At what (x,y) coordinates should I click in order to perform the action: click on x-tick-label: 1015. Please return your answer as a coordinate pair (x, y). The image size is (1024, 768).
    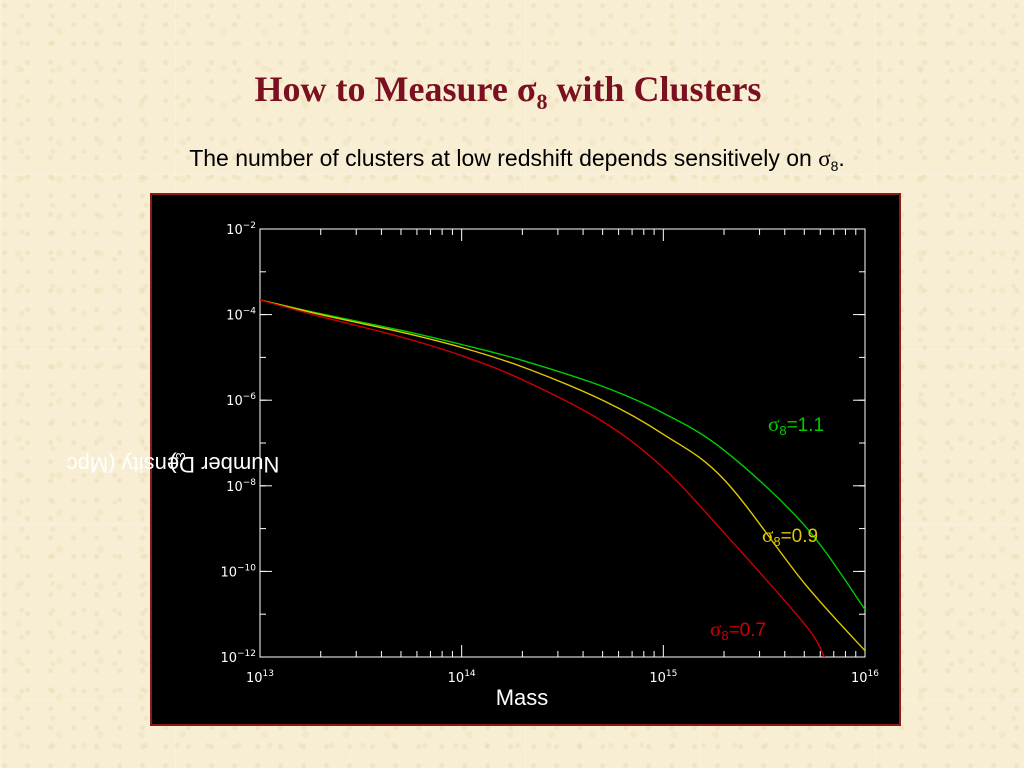
    Looking at the image, I should click on (663, 677).